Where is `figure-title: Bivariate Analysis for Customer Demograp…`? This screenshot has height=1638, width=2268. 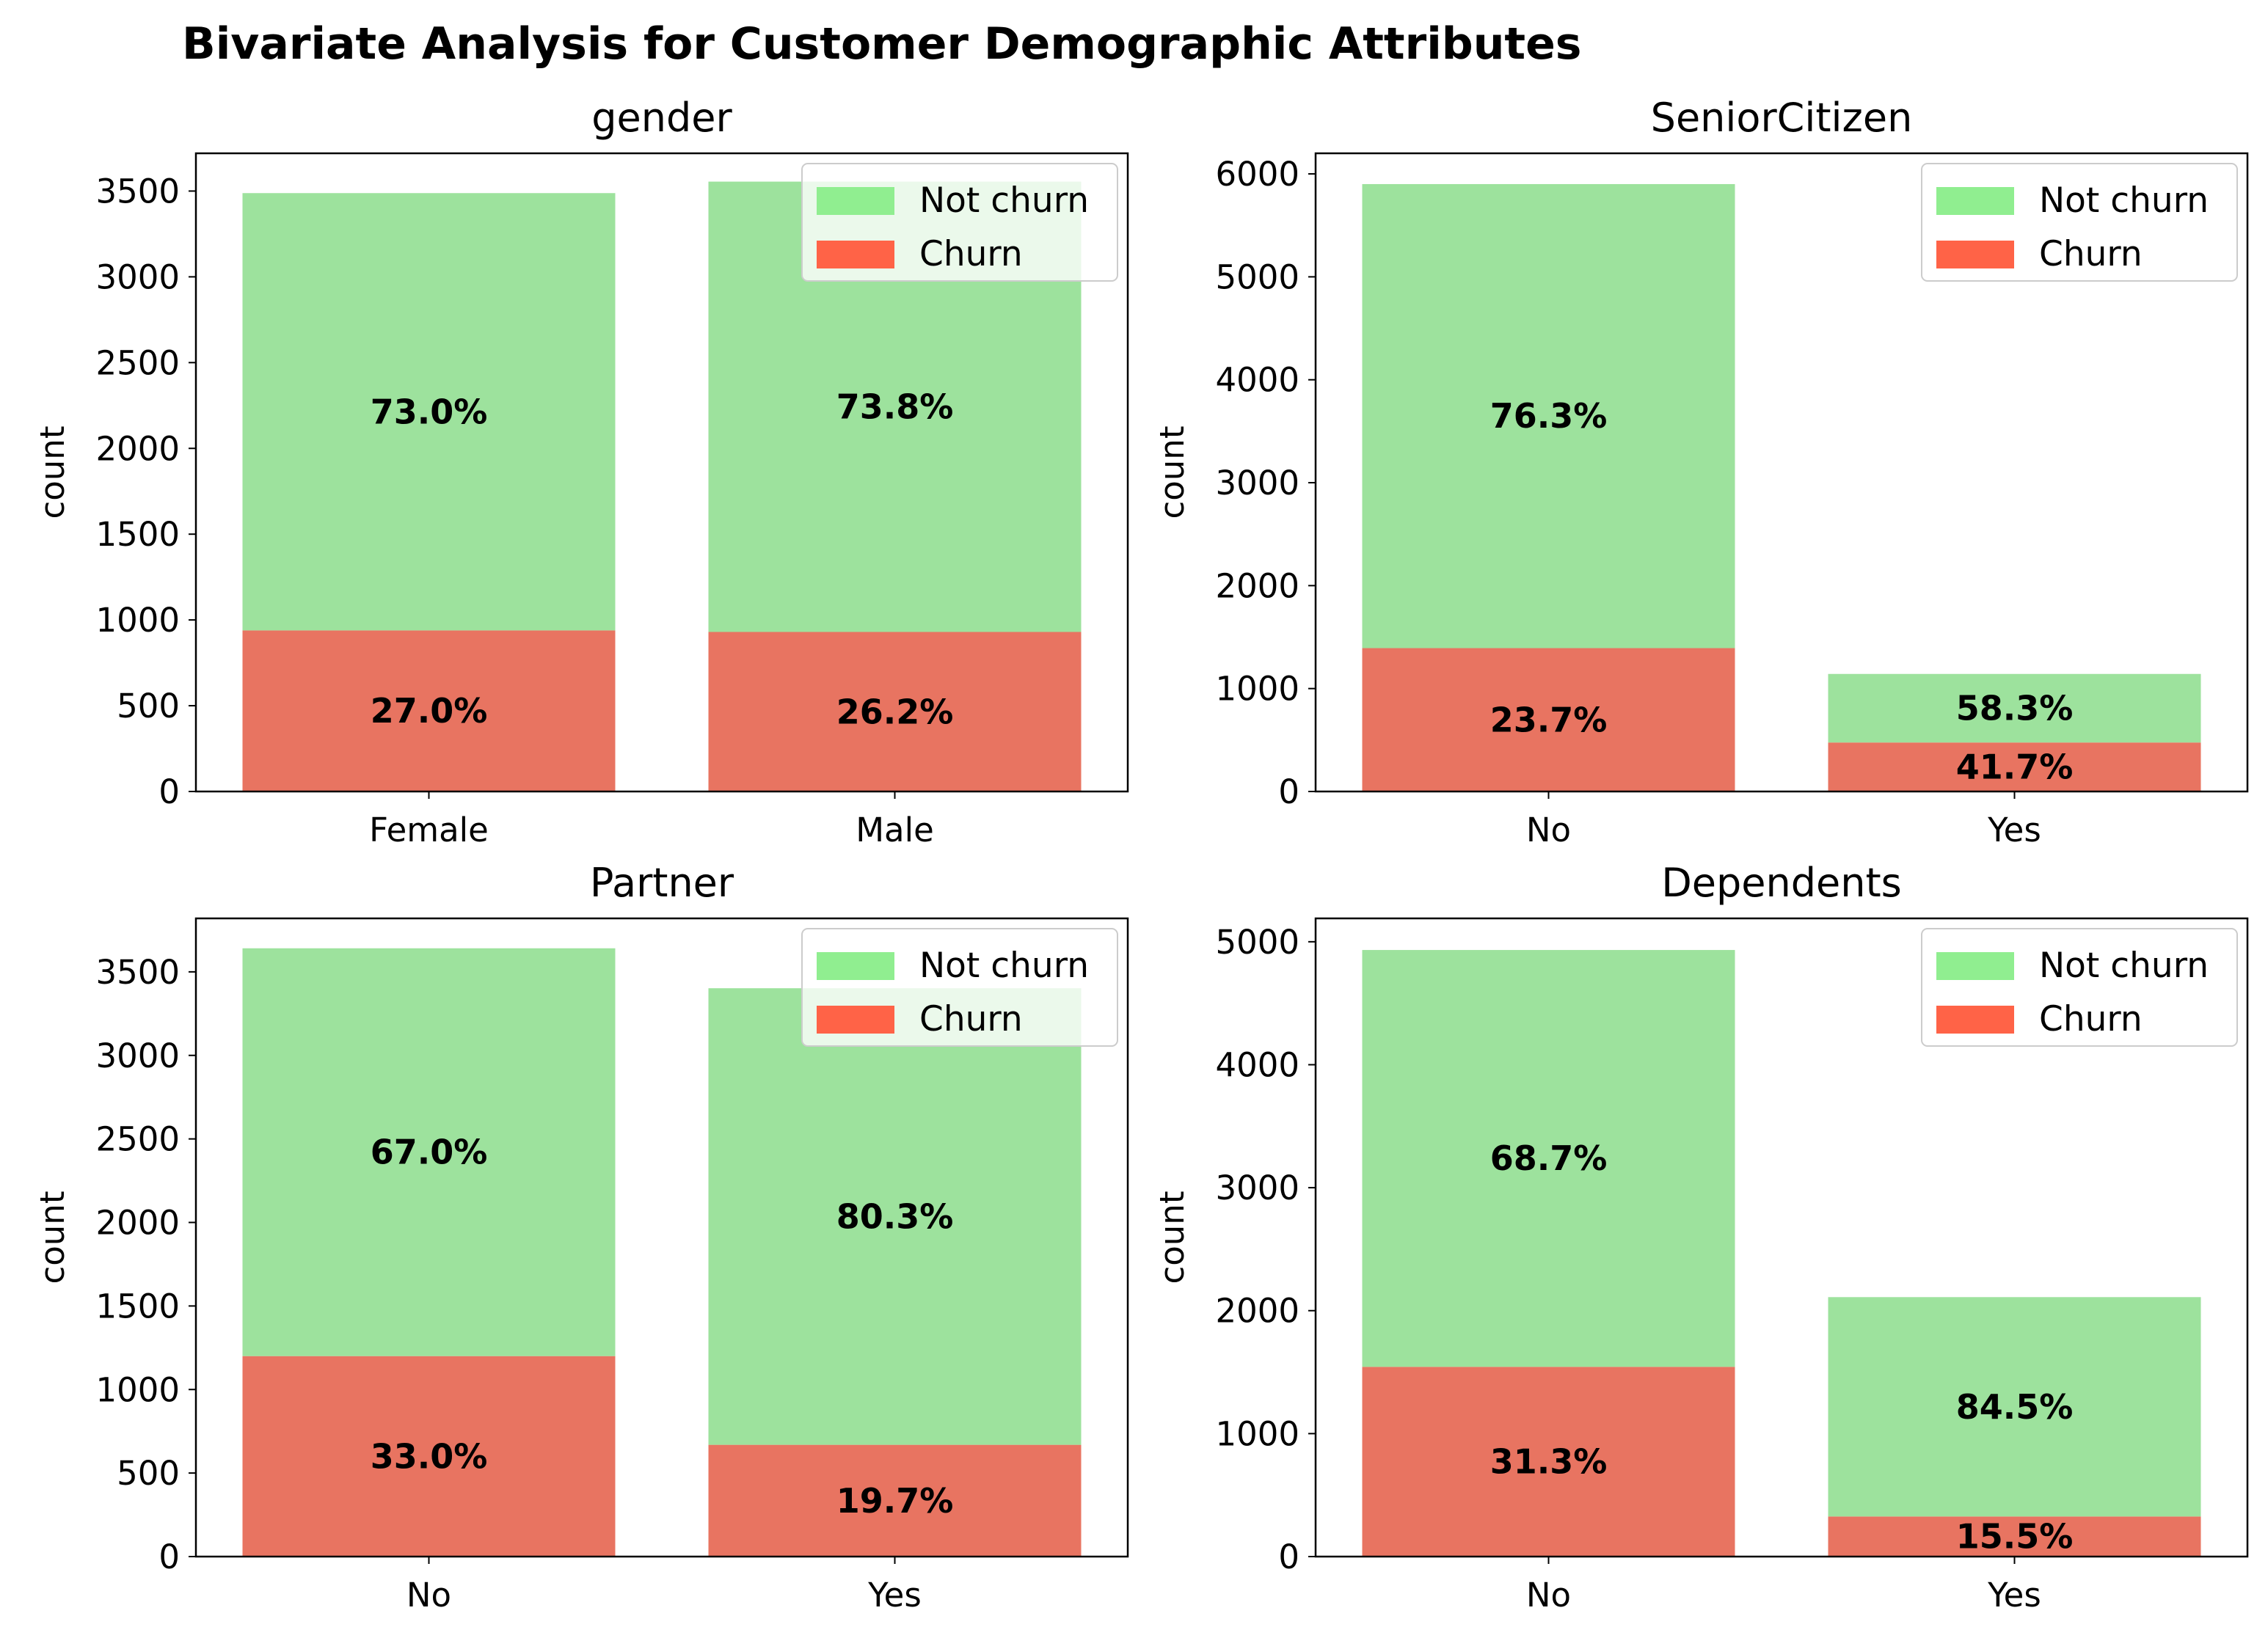
figure-title: Bivariate Analysis for Customer Demograp… is located at coordinates (882, 44).